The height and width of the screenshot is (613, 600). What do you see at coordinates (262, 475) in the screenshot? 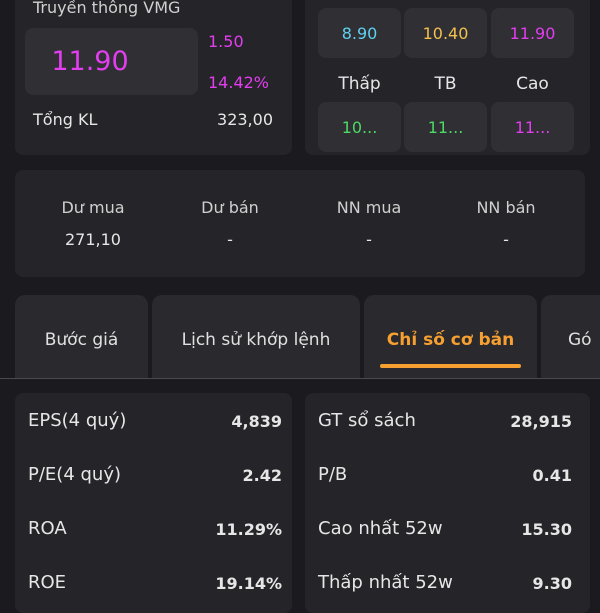
I see `metric-value: 2.42` at bounding box center [262, 475].